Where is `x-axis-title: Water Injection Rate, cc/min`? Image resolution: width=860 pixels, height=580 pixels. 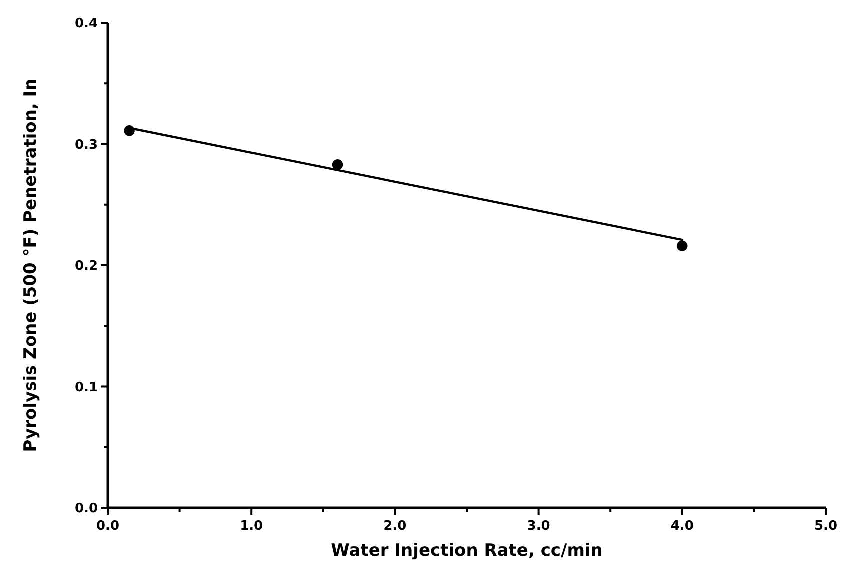 x-axis-title: Water Injection Rate, cc/min is located at coordinates (467, 551).